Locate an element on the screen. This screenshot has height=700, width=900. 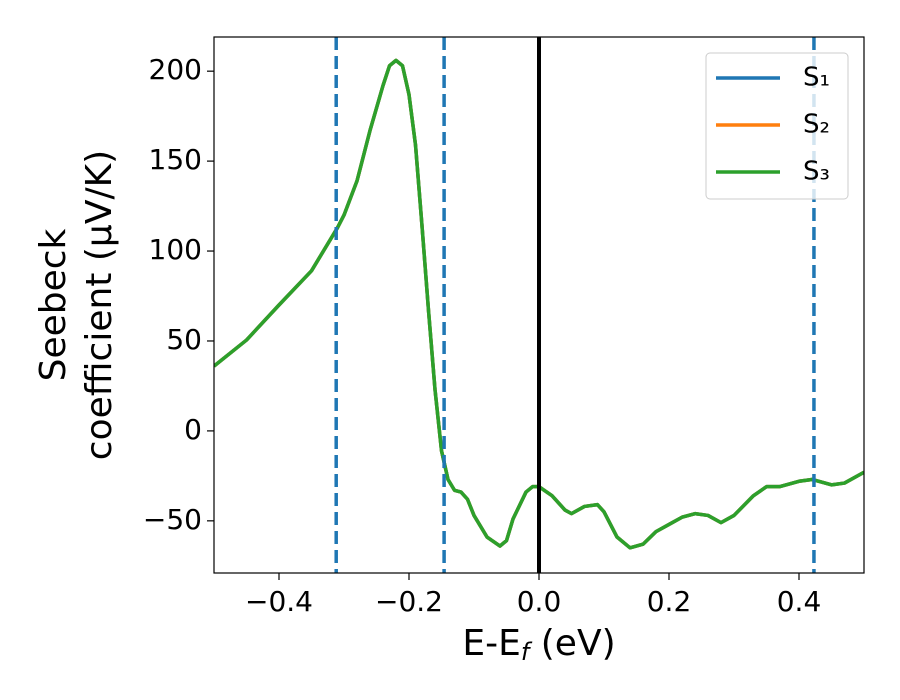
x-tick-label: 0.4 is located at coordinates (799, 601).